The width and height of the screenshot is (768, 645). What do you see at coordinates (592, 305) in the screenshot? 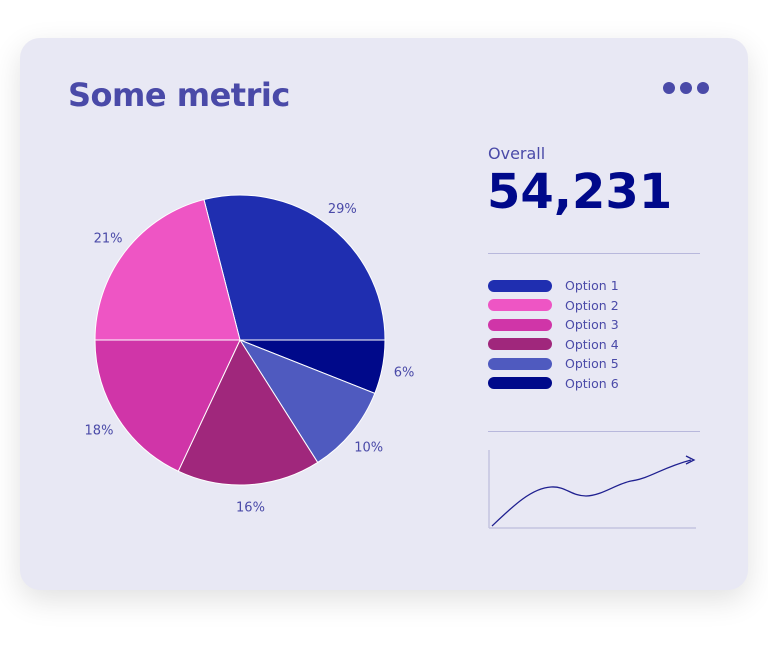
I see `legend-label: Option 2` at bounding box center [592, 305].